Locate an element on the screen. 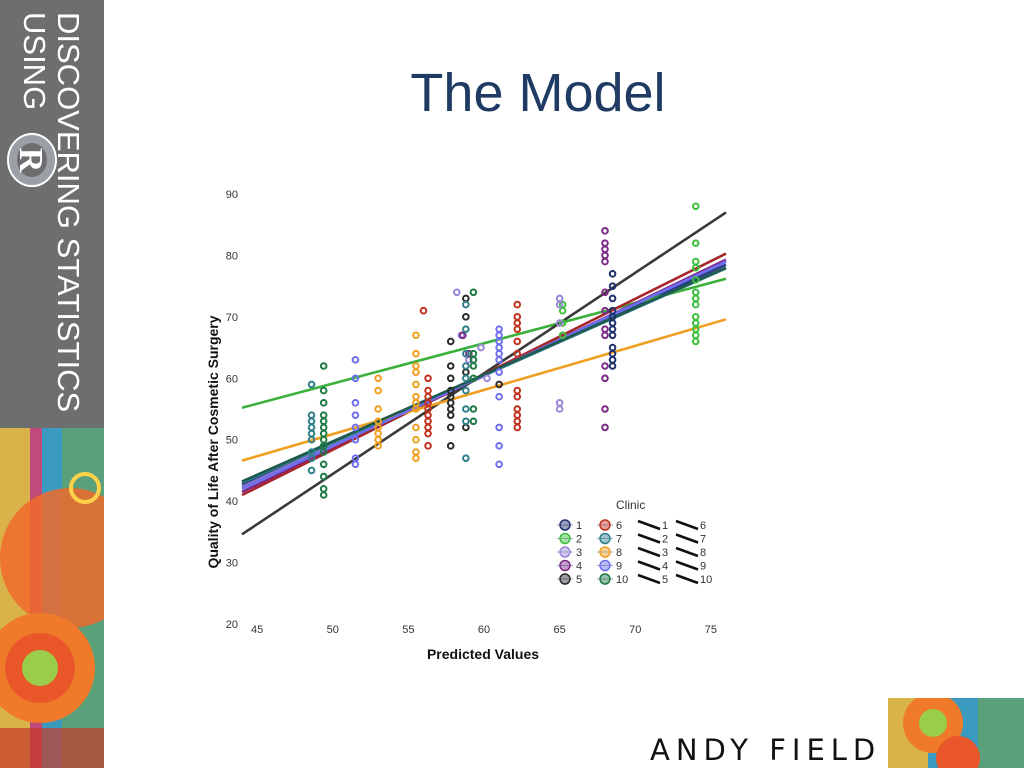 This screenshot has height=768, width=1024. legend-label: 7 is located at coordinates (619, 540).